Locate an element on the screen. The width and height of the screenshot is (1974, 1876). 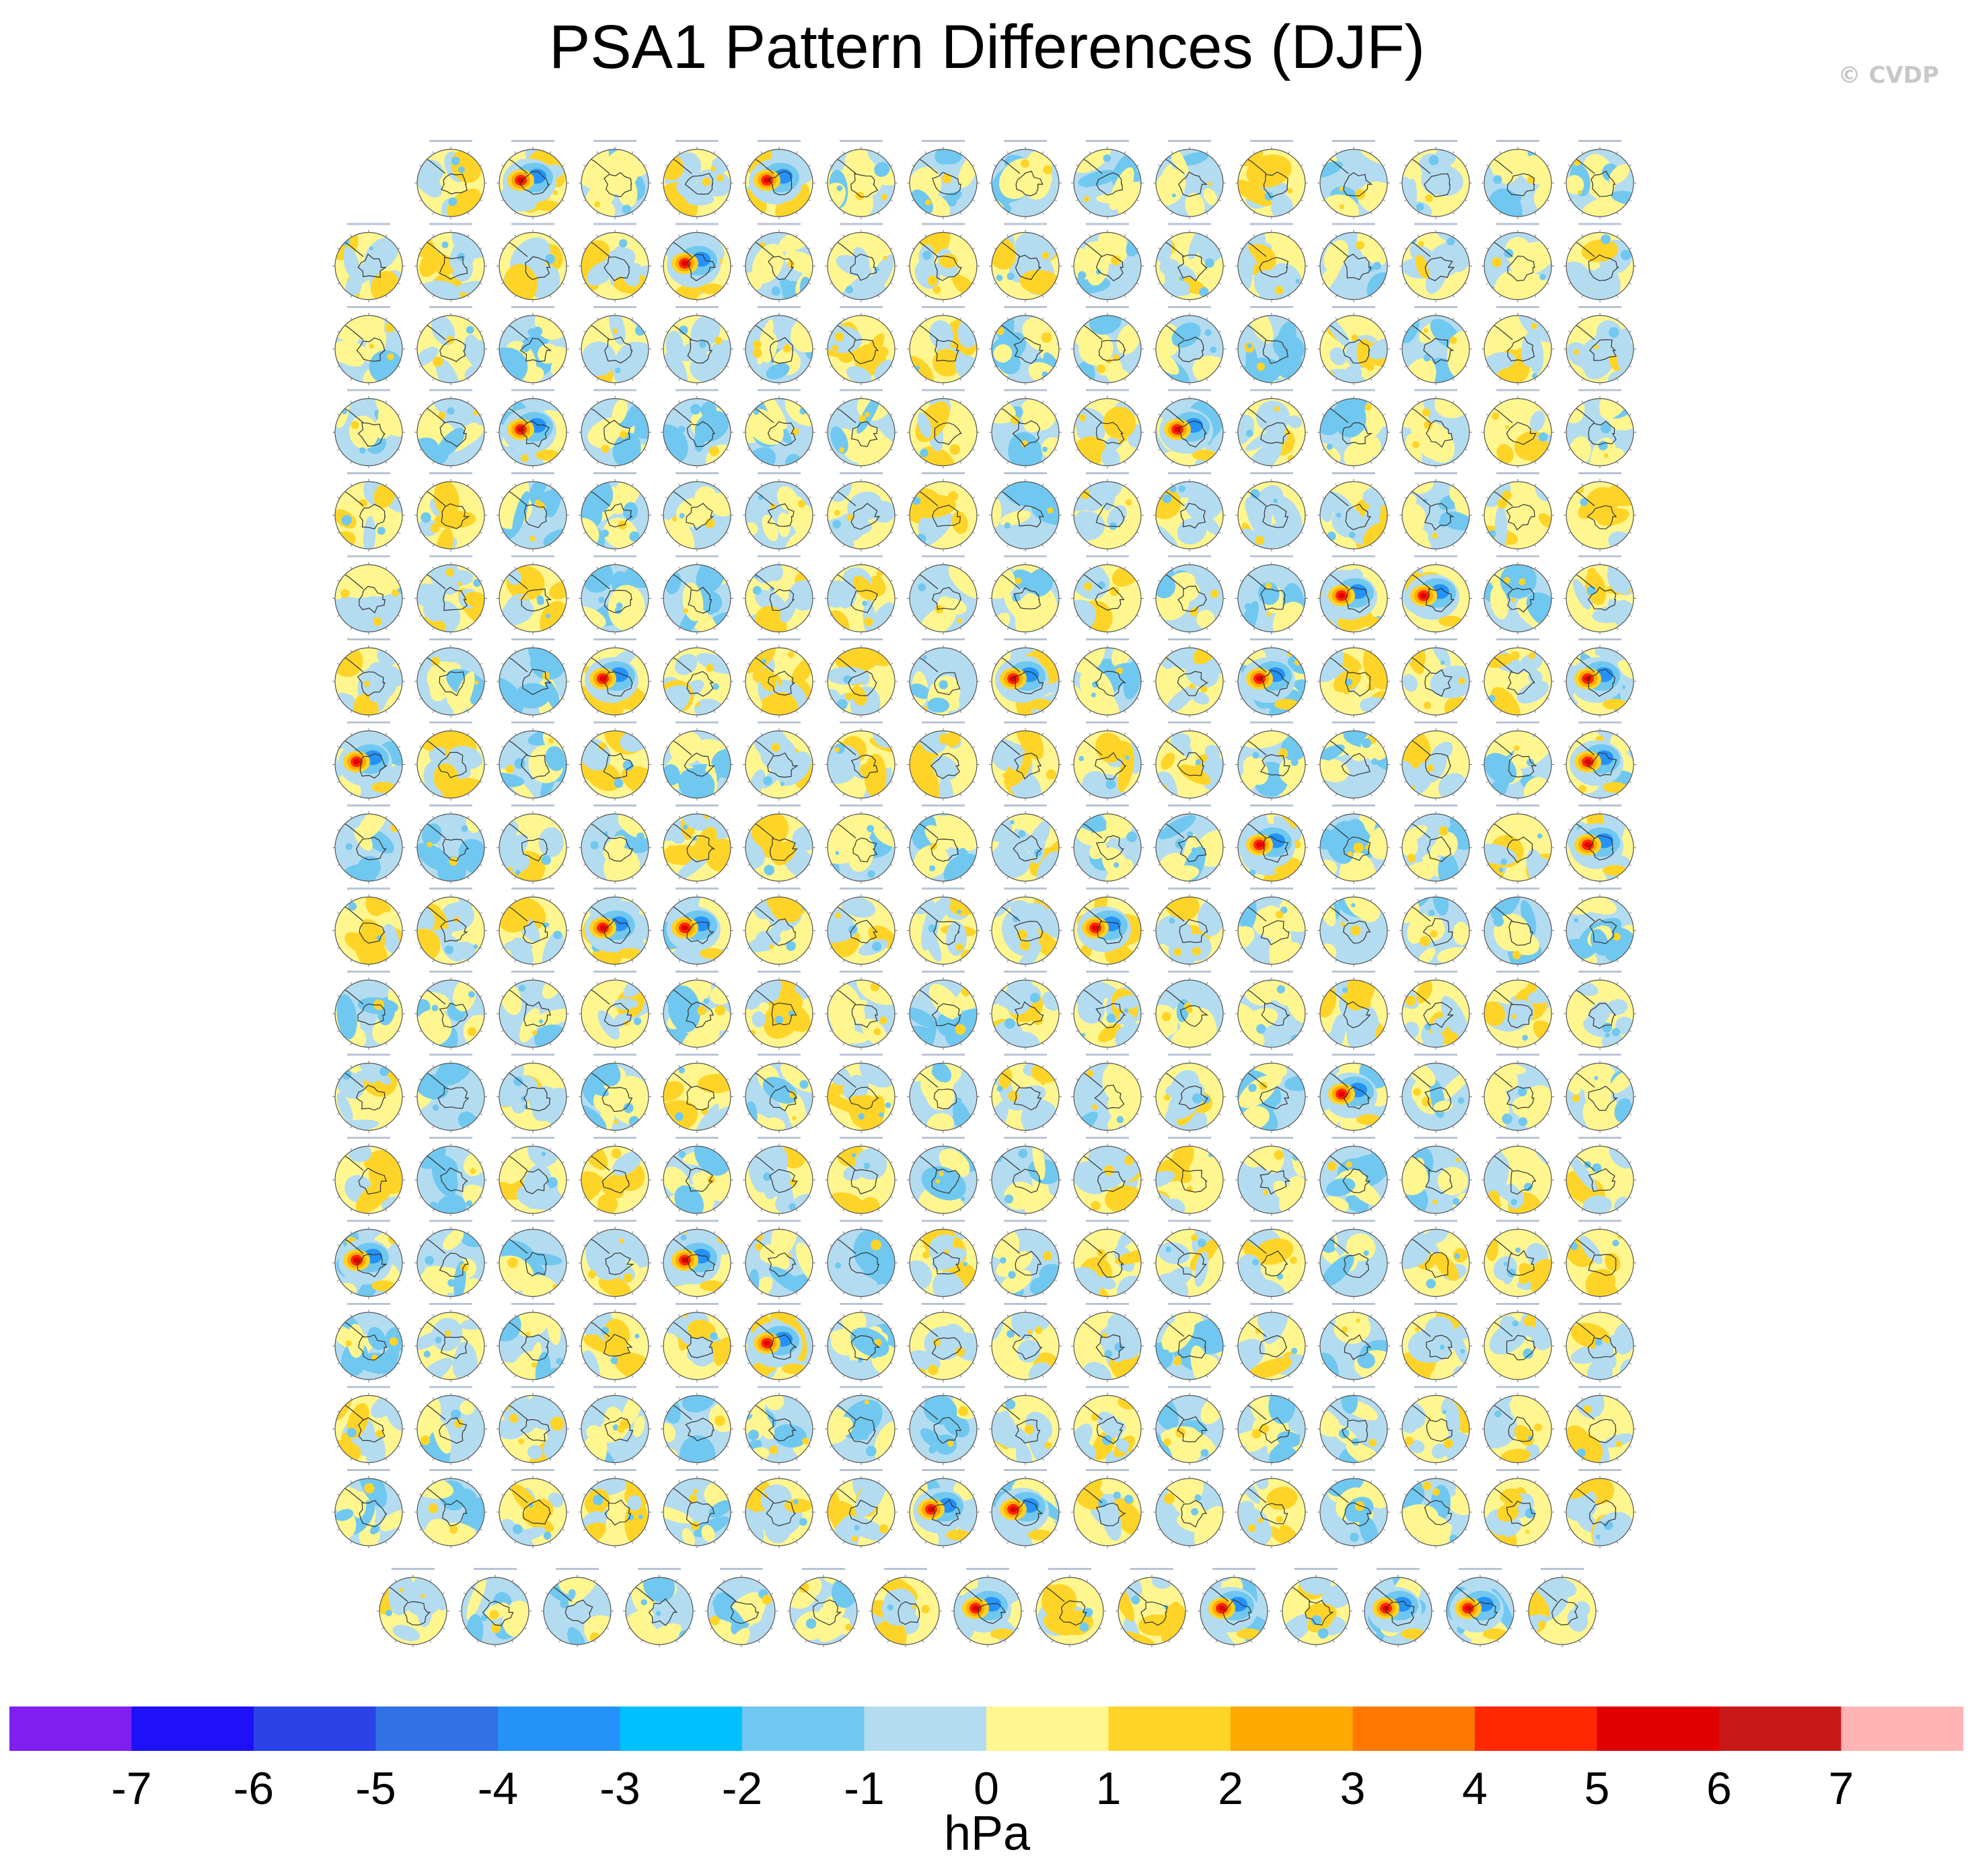
colorbar-tick-label: 6 is located at coordinates (1719, 1789).